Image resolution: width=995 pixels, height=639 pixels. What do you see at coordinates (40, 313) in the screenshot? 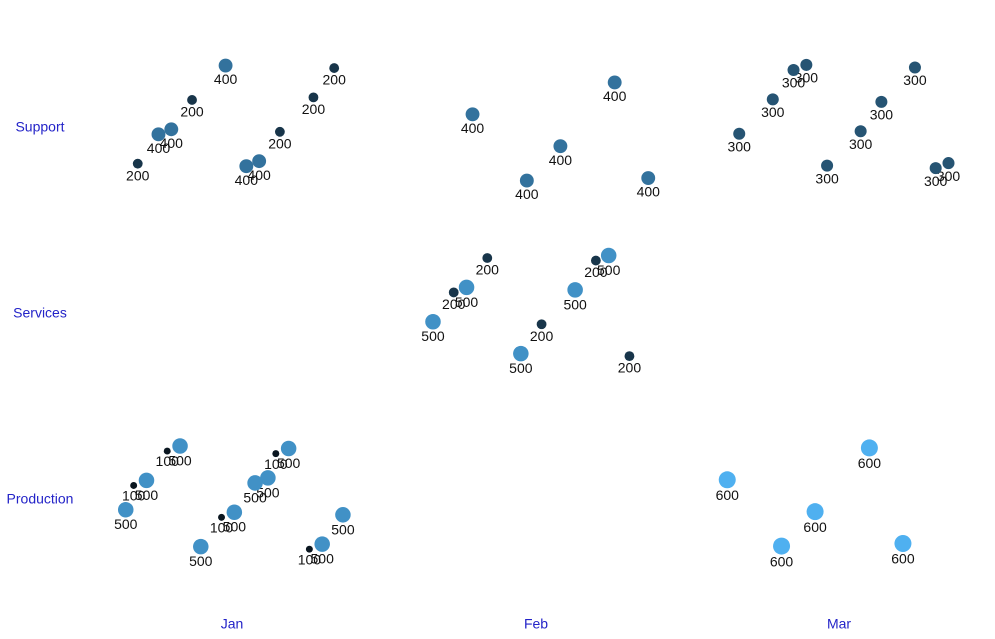
I see `y-category-label: Services` at bounding box center [40, 313].